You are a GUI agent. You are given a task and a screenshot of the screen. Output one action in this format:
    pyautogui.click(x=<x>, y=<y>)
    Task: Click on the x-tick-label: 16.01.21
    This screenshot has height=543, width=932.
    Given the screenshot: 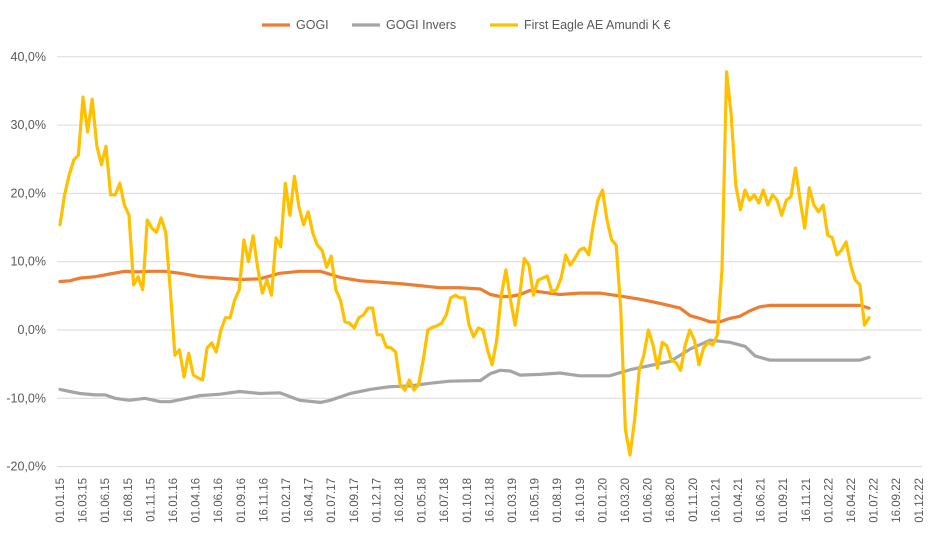 What is the action you would take?
    pyautogui.click(x=716, y=500)
    